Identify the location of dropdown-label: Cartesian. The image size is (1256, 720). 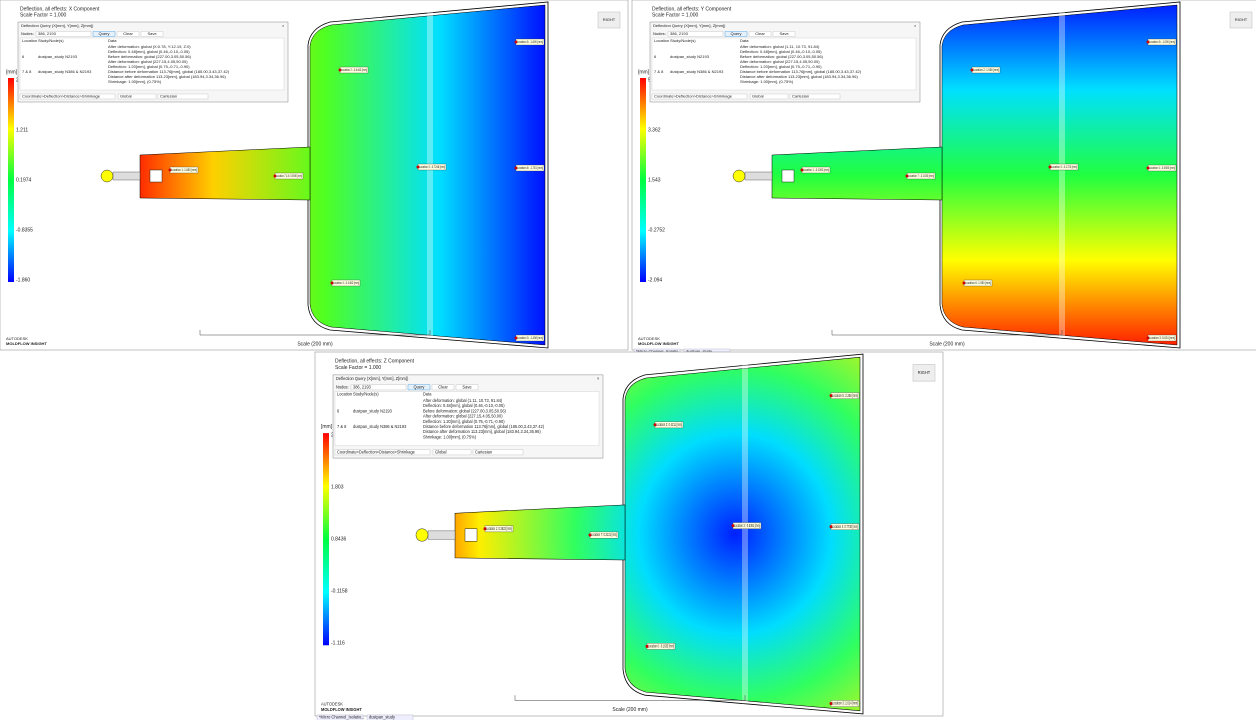
(168, 96).